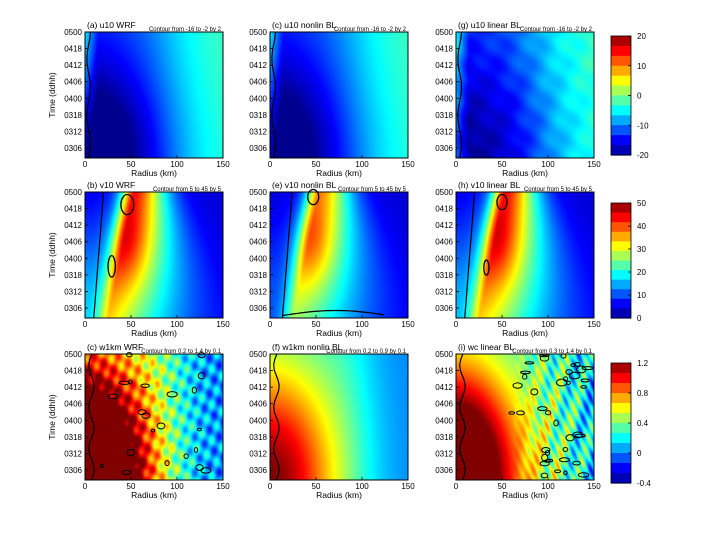 The height and width of the screenshot is (540, 720). I want to click on colorbar-tick-label: 10, so click(641, 66).